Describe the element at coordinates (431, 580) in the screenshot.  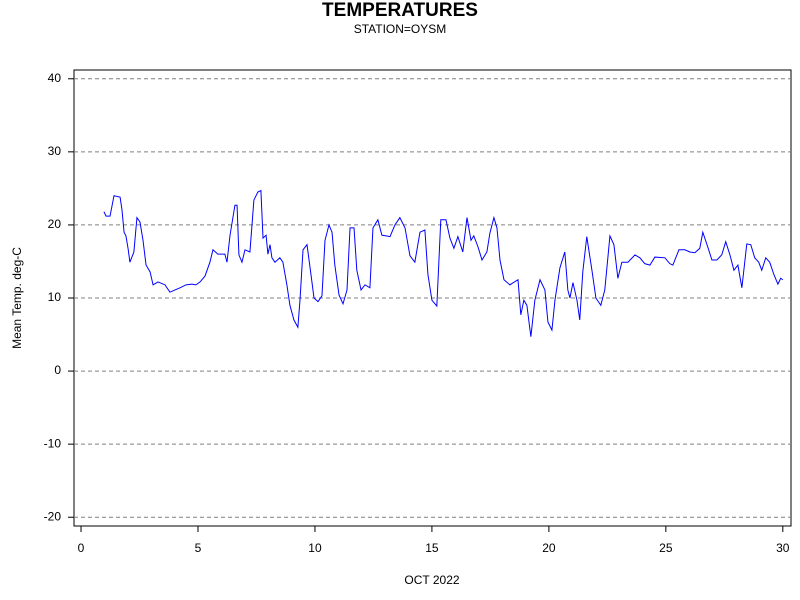
I see `x-axis-label: OCT 2022` at that location.